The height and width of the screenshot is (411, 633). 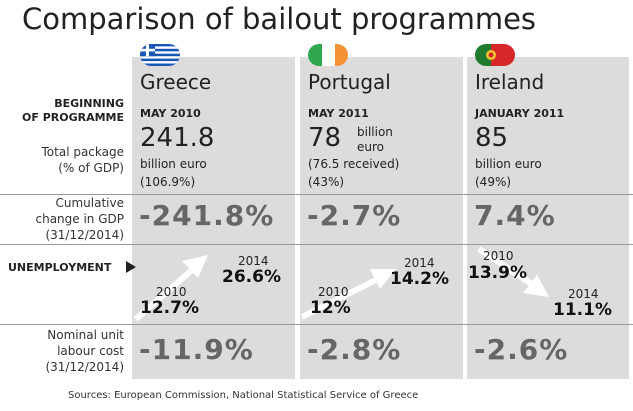 What do you see at coordinates (176, 82) in the screenshot?
I see `greece-heading: Greece` at bounding box center [176, 82].